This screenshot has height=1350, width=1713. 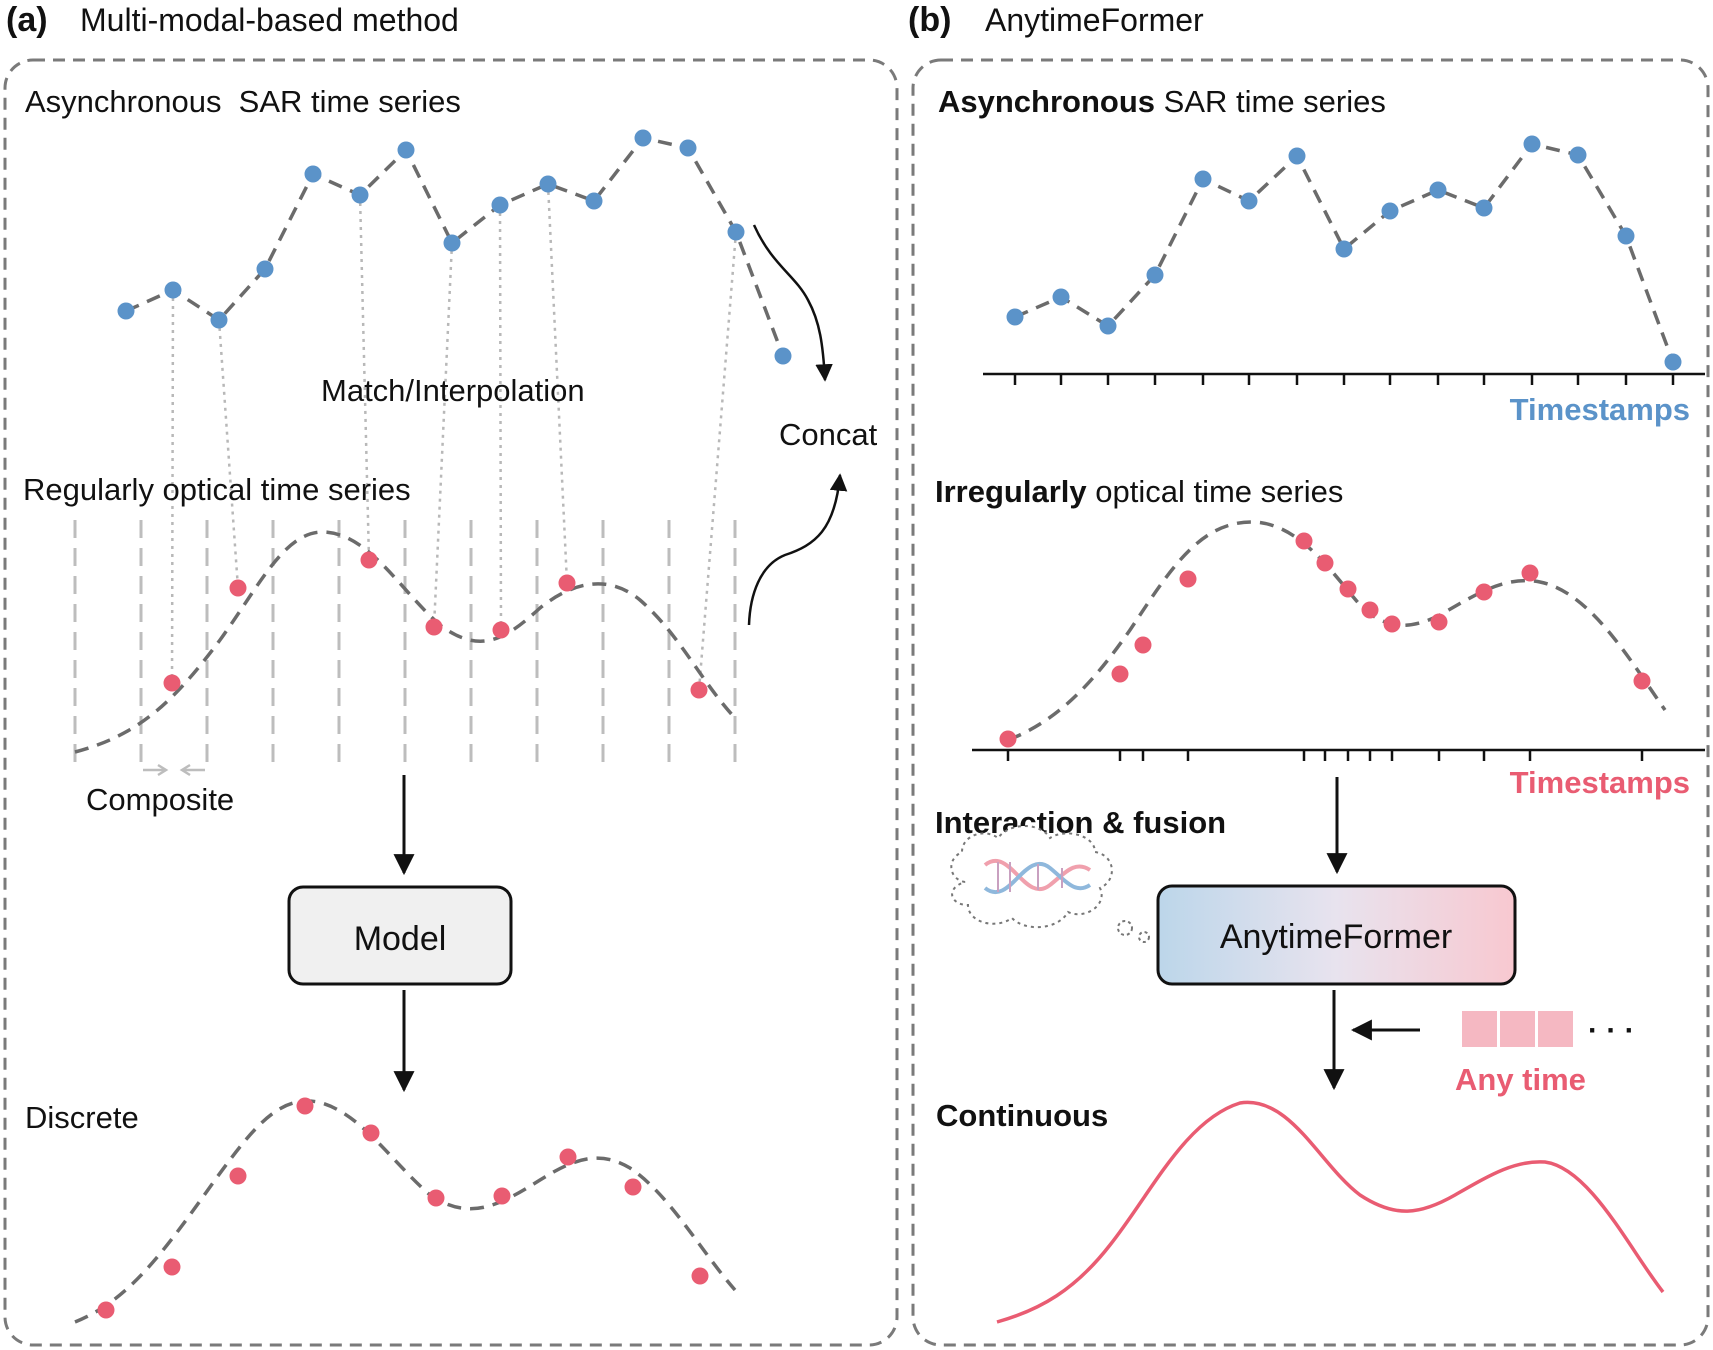 I want to click on optical-curve-a, so click(x=405, y=642).